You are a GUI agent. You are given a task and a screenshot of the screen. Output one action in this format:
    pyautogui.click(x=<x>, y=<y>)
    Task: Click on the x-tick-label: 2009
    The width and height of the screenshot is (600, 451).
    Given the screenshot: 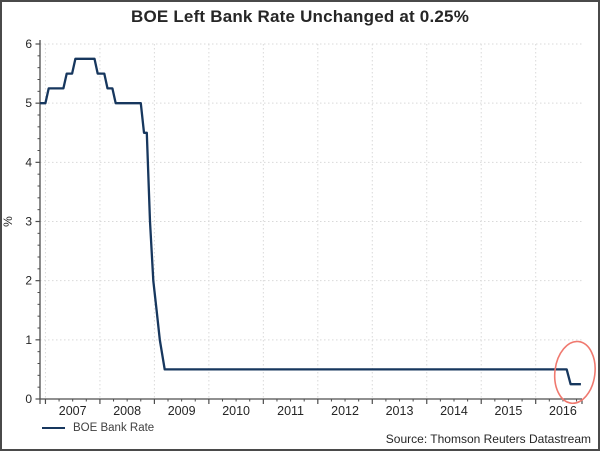 What is the action you would take?
    pyautogui.click(x=182, y=411)
    